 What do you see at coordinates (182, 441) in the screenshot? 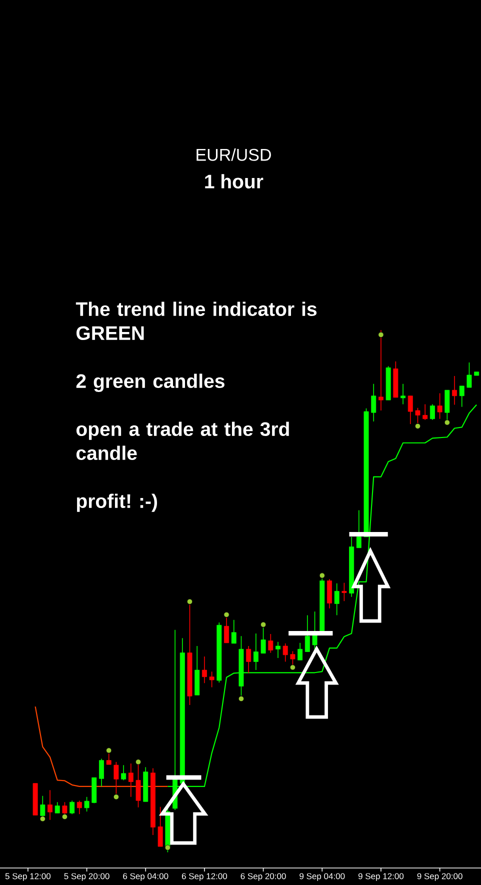
I see `annotation: open a trade at the 3rd candle` at bounding box center [182, 441].